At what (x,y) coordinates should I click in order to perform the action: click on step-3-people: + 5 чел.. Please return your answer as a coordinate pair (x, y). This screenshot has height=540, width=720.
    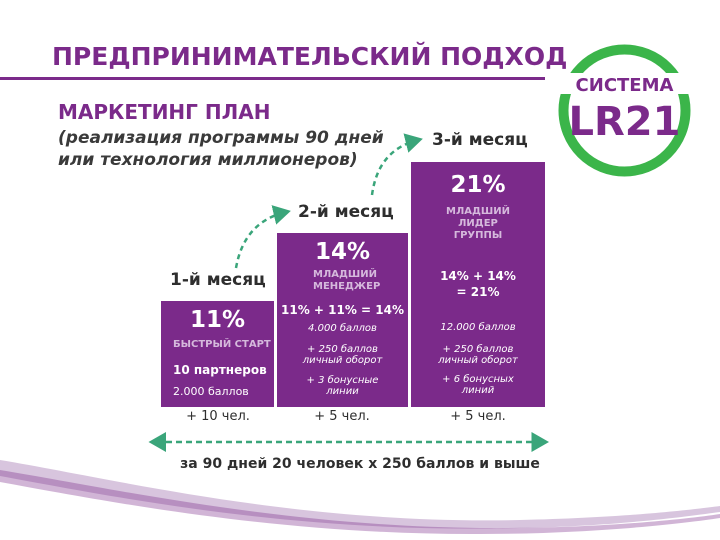
    Looking at the image, I should click on (478, 416).